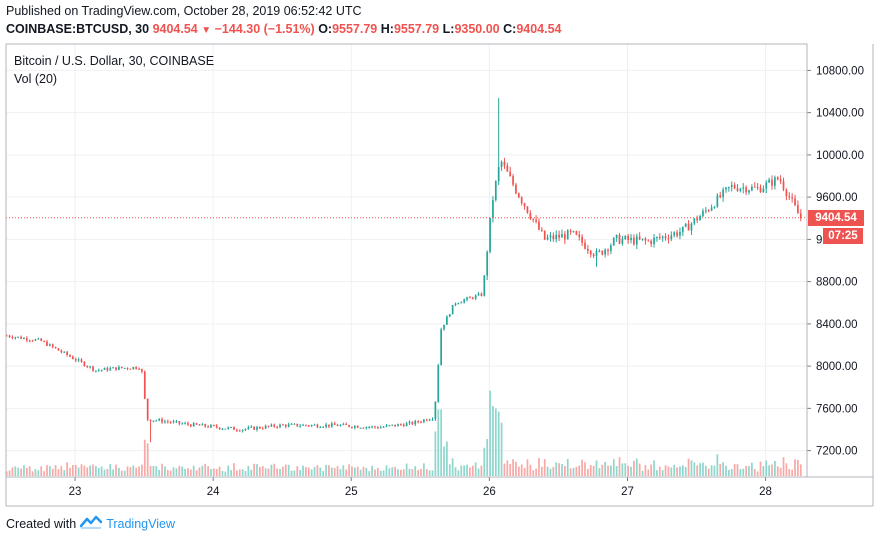 The height and width of the screenshot is (540, 880). Describe the element at coordinates (75, 492) in the screenshot. I see `x-tick-label: 23` at that location.